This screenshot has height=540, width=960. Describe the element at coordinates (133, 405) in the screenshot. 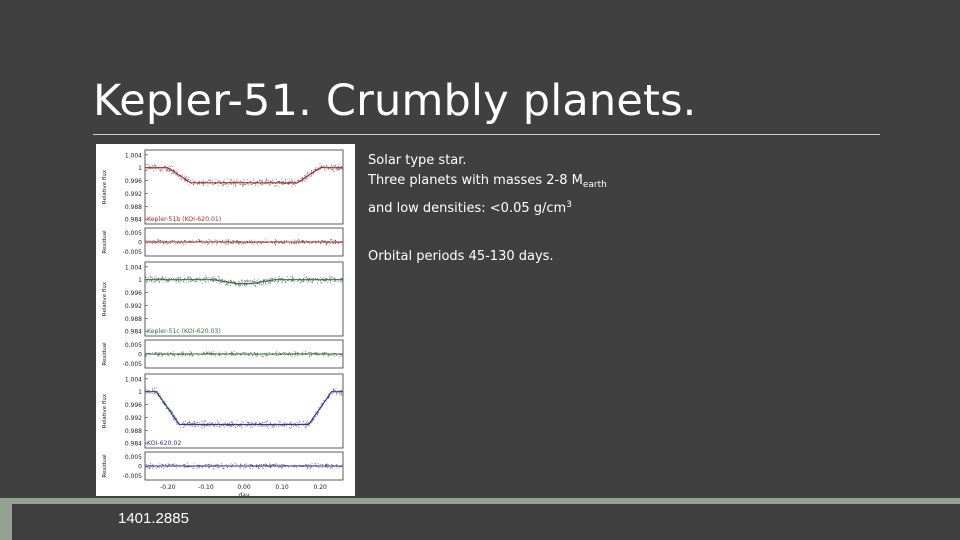

I see `flux-tick-label: 0.996` at that location.